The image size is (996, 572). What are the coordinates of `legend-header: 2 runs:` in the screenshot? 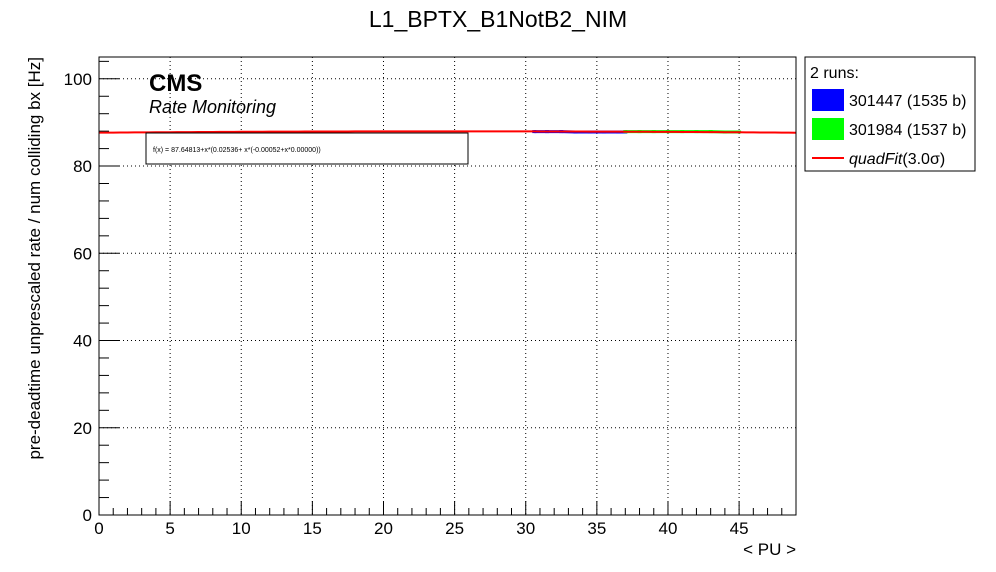 It's located at (834, 73).